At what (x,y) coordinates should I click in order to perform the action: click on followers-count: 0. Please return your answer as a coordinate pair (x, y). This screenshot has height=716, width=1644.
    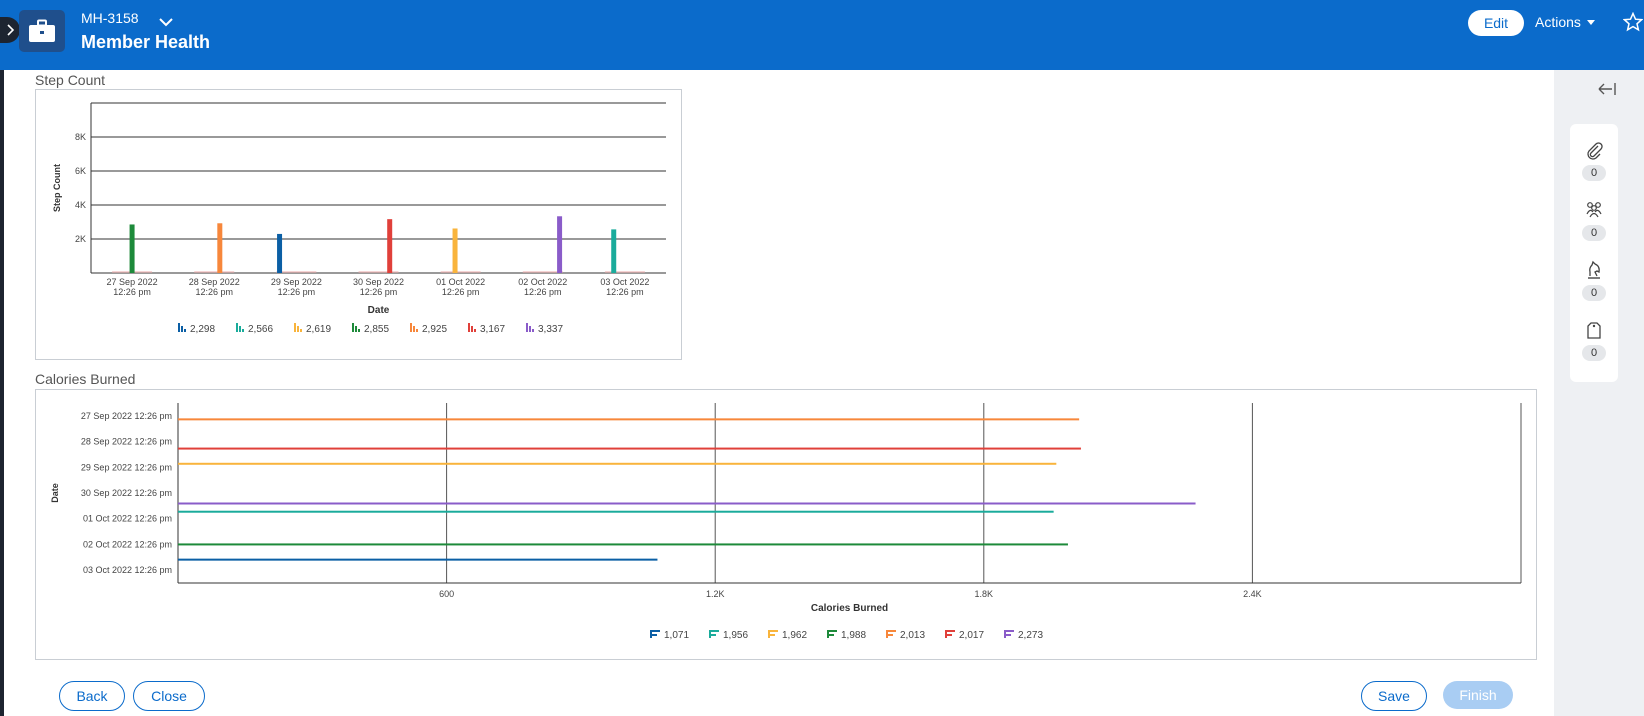
    Looking at the image, I should click on (1594, 233).